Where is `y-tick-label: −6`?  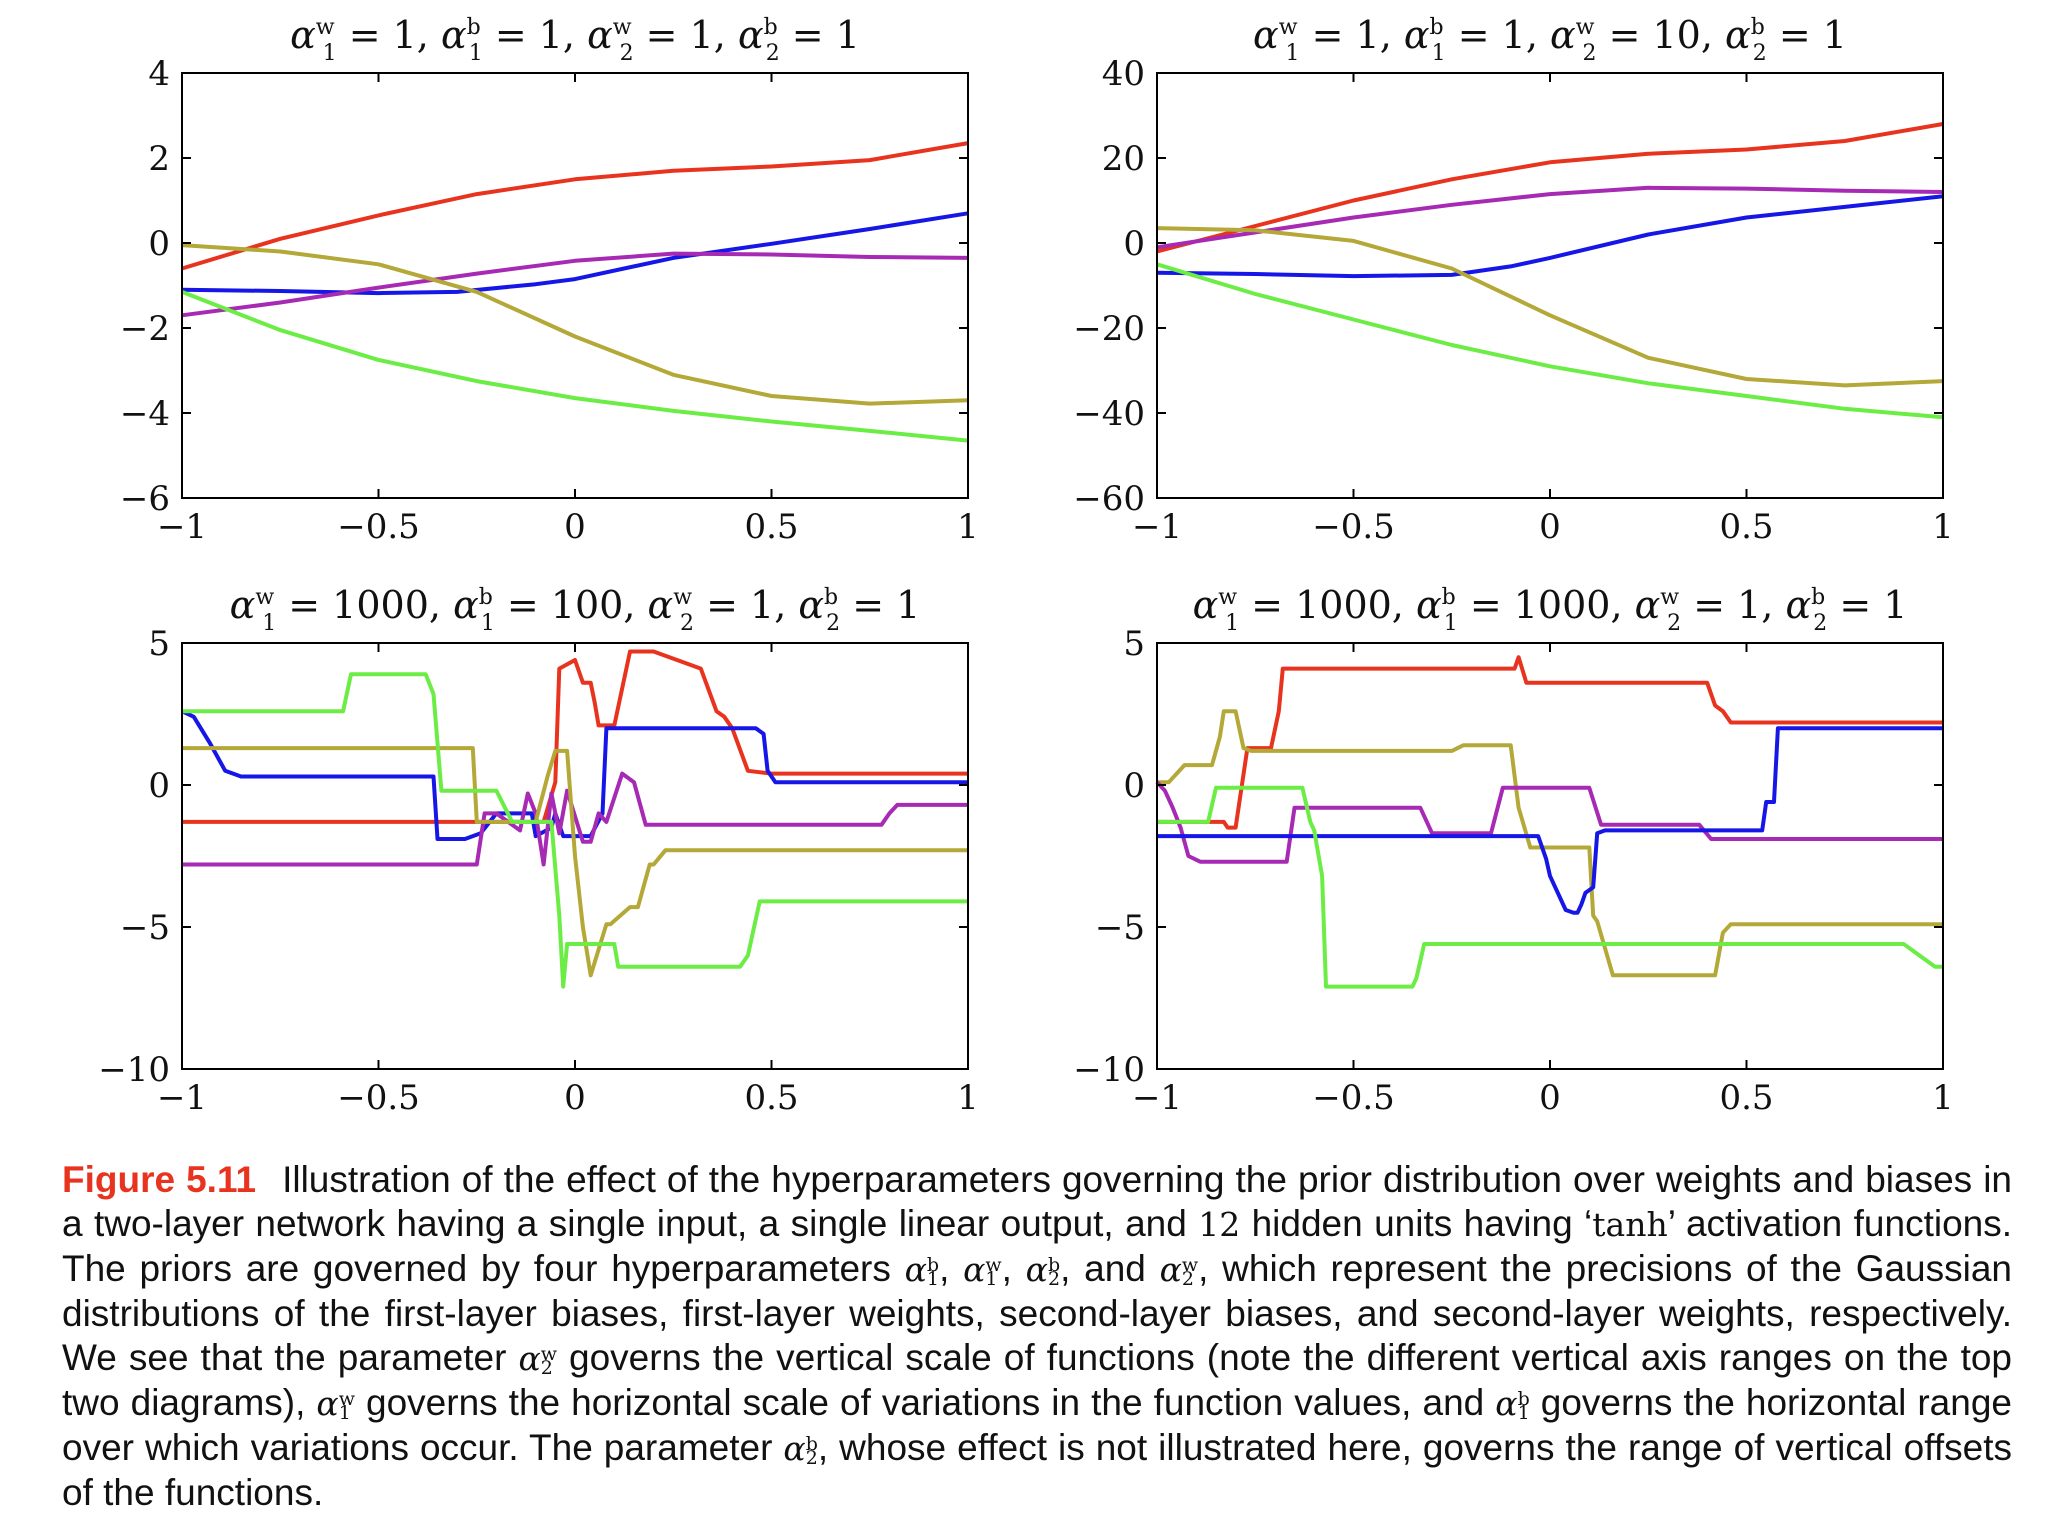 y-tick-label: −6 is located at coordinates (145, 499).